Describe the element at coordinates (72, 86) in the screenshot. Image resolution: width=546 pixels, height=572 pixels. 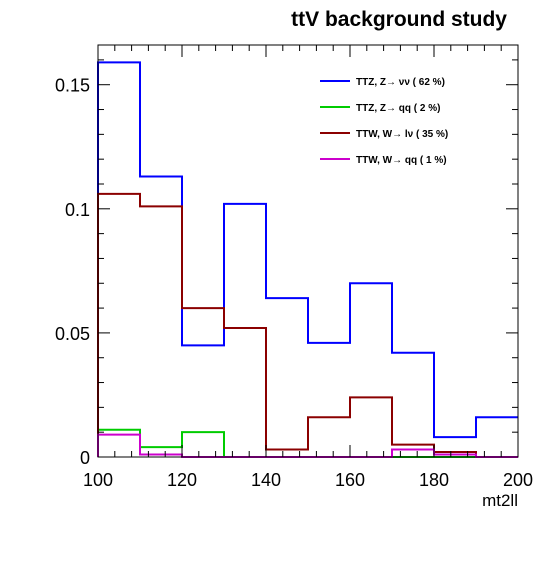
I see `y-tick-label: 0.15` at that location.